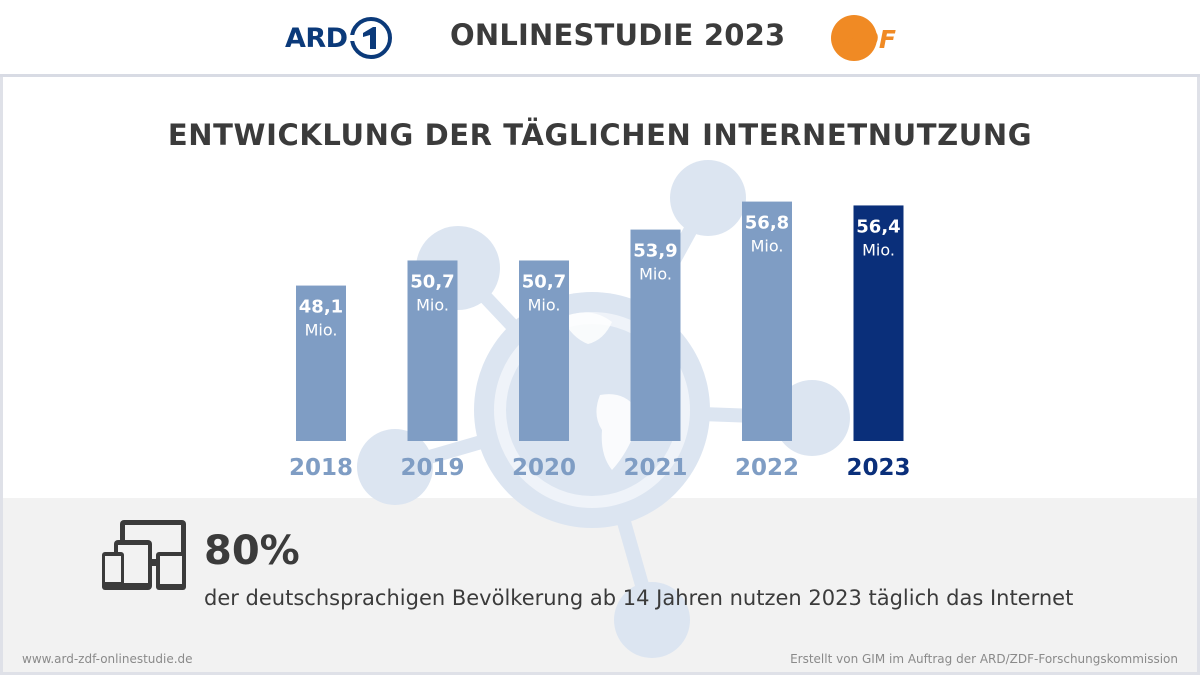  Describe the element at coordinates (767, 246) in the screenshot. I see `unit-label-2022: Mio.` at that location.